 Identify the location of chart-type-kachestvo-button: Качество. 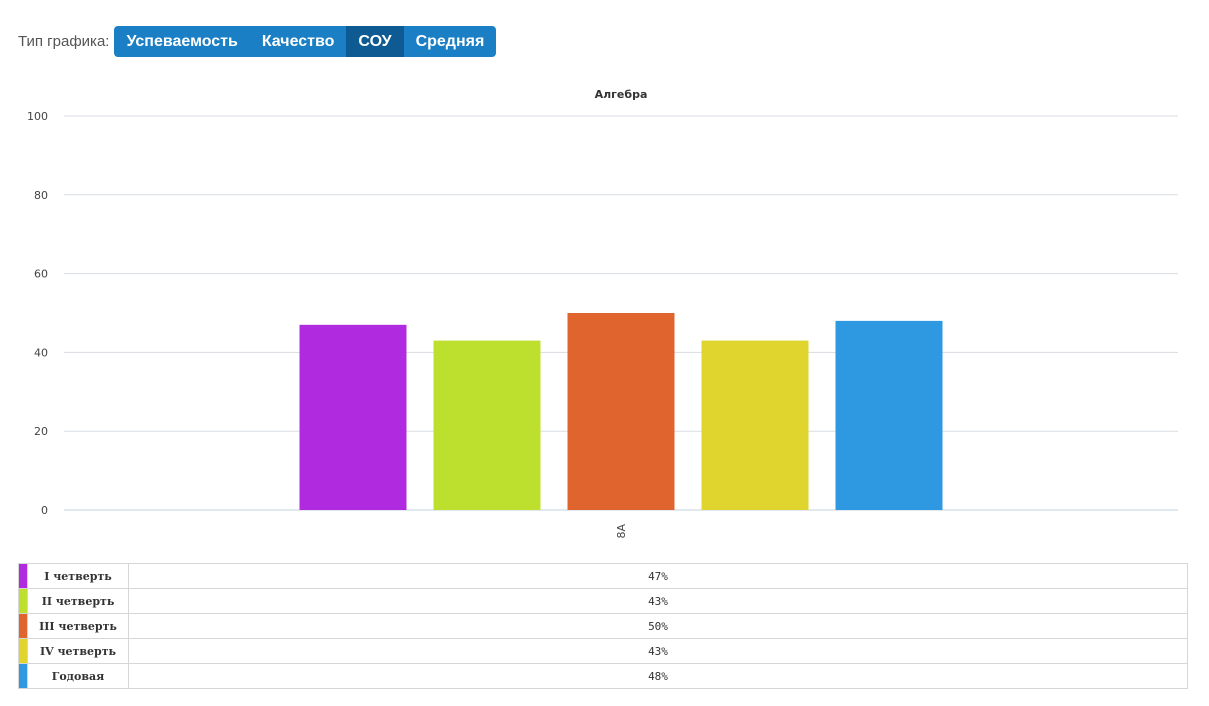
(298, 41).